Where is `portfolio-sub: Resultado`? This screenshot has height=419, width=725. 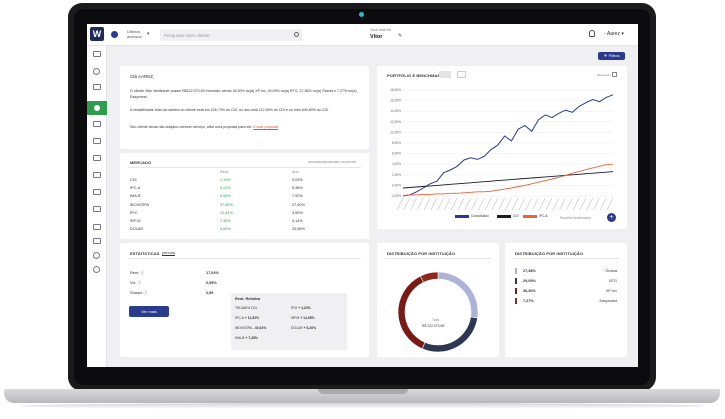
portfolio-sub: Resultado is located at coordinates (604, 75).